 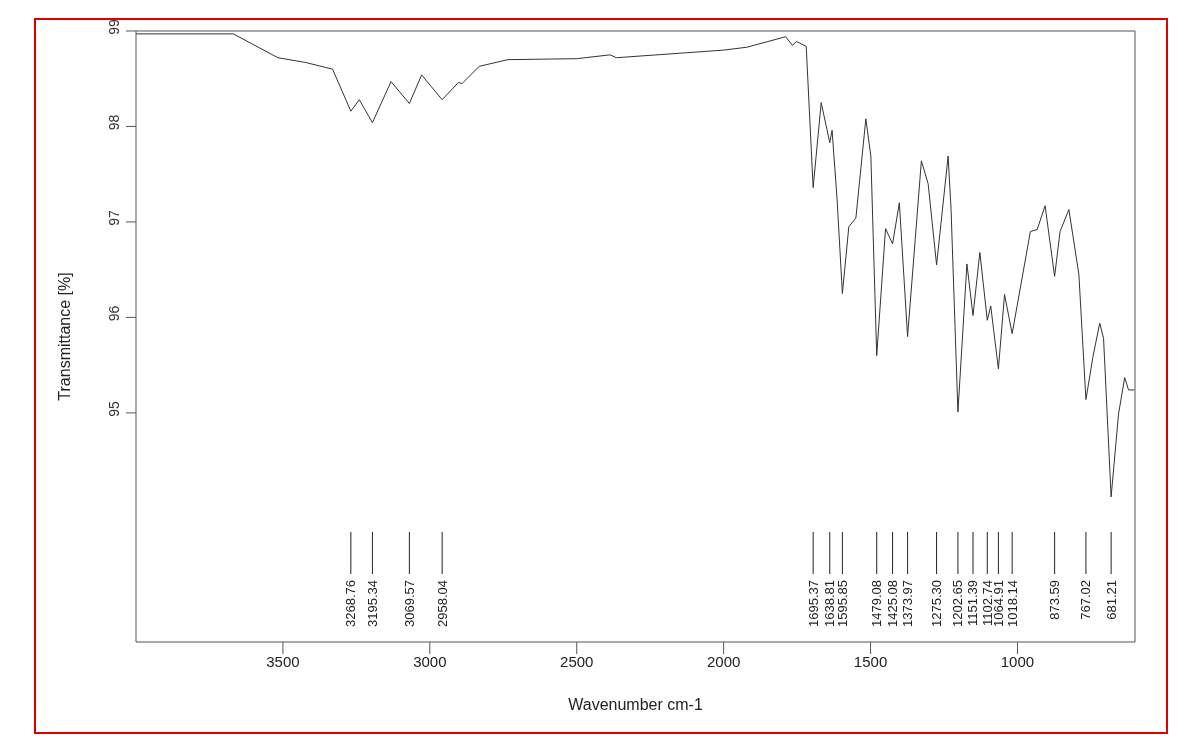 What do you see at coordinates (577, 661) in the screenshot?
I see `x-tick-label: 2500` at bounding box center [577, 661].